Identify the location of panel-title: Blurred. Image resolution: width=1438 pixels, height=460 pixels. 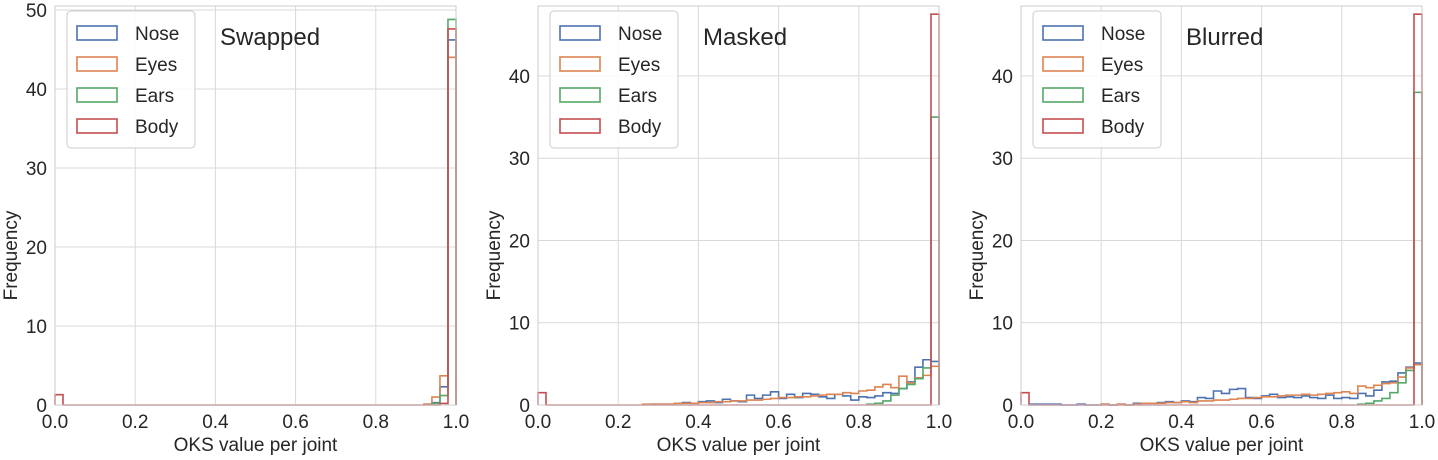
(1224, 37).